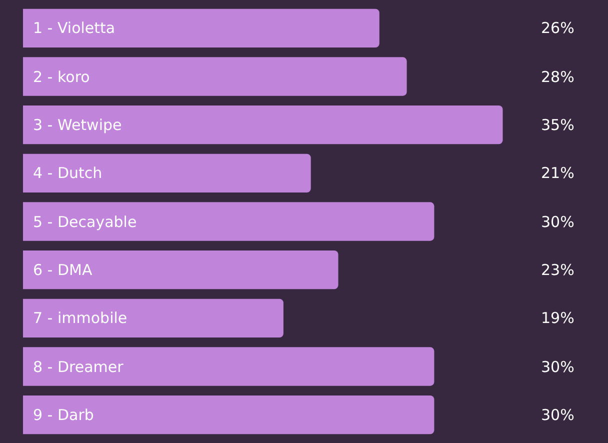 The image size is (608, 443). I want to click on y-tick-label: 3 - Wetwipe, so click(77, 125).